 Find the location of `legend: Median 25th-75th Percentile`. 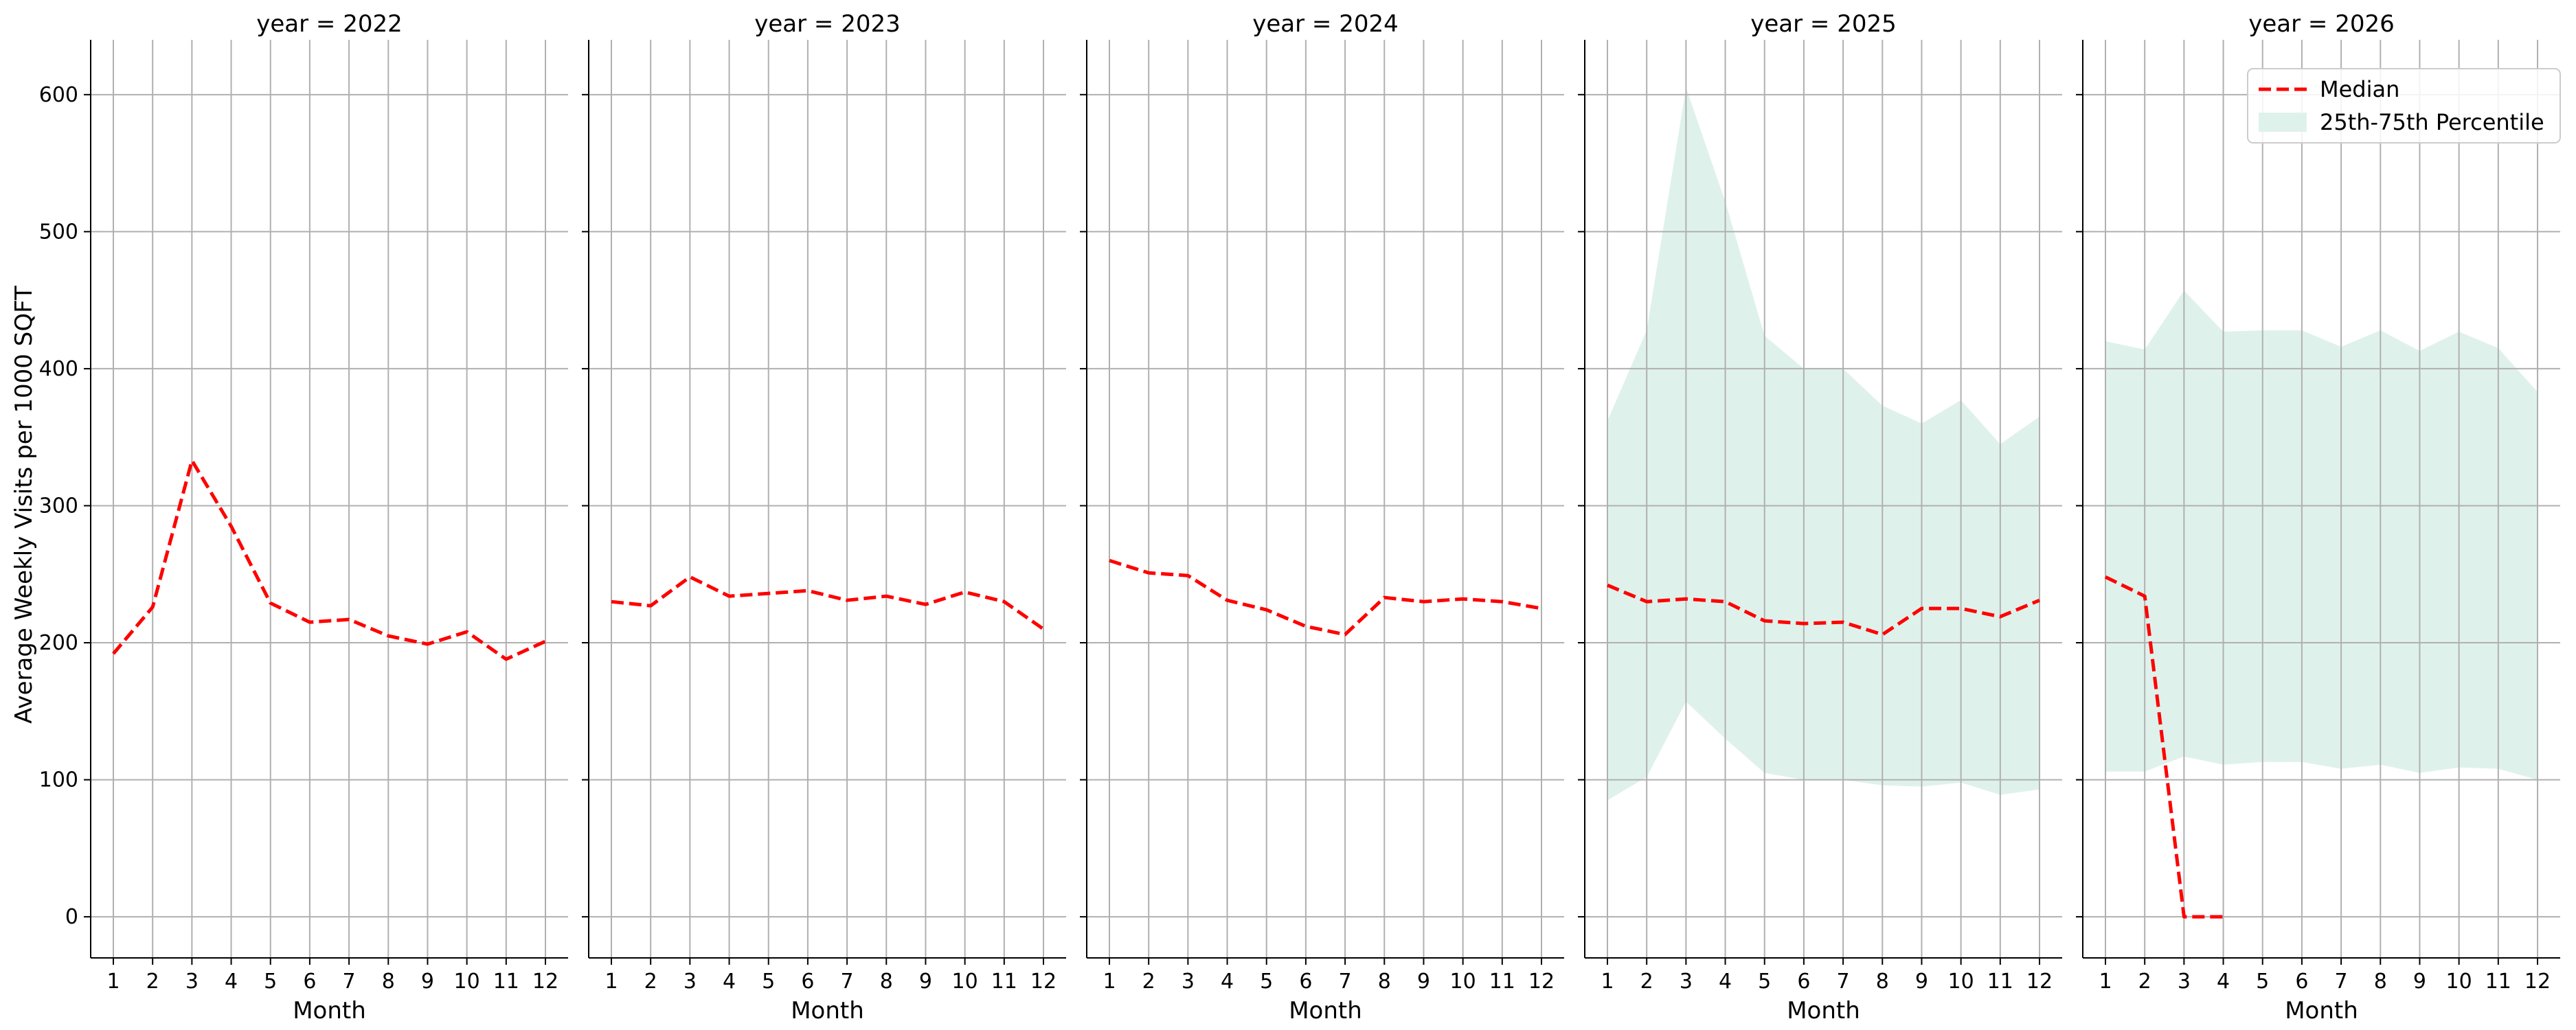

legend: Median 25th-75th Percentile is located at coordinates (2404, 106).